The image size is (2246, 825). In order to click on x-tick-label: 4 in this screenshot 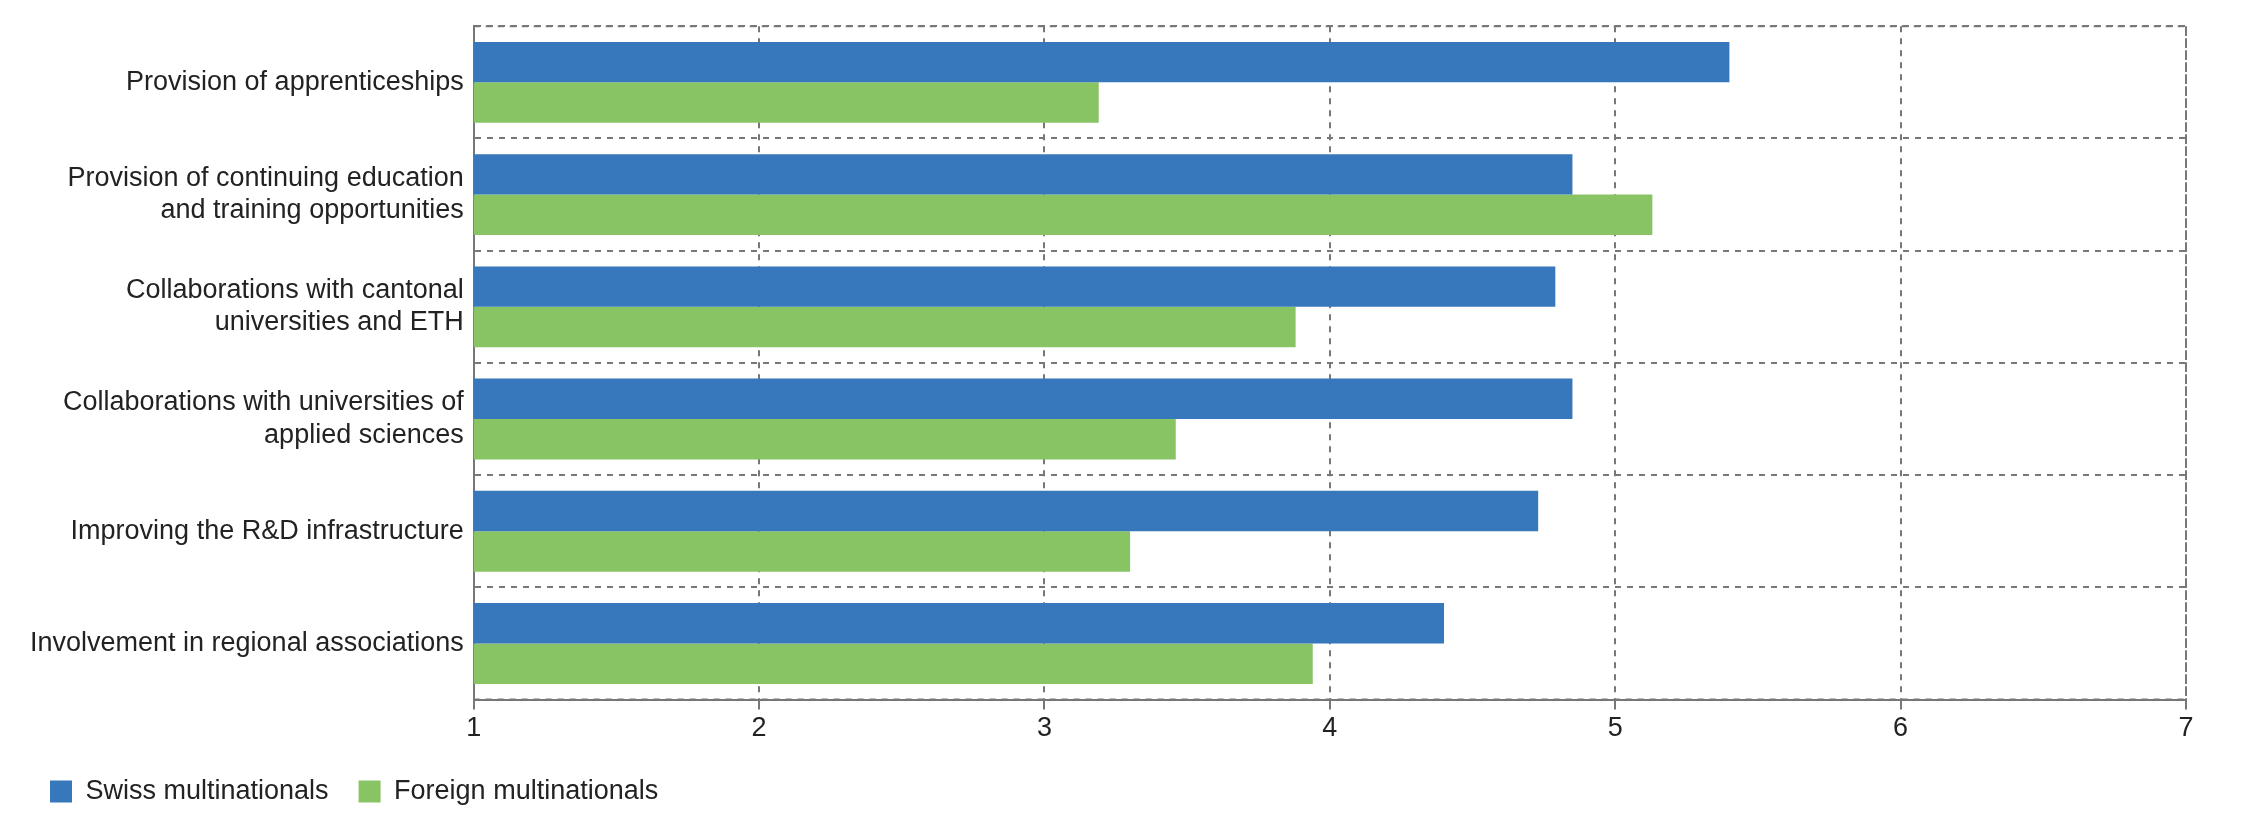, I will do `click(1330, 727)`.